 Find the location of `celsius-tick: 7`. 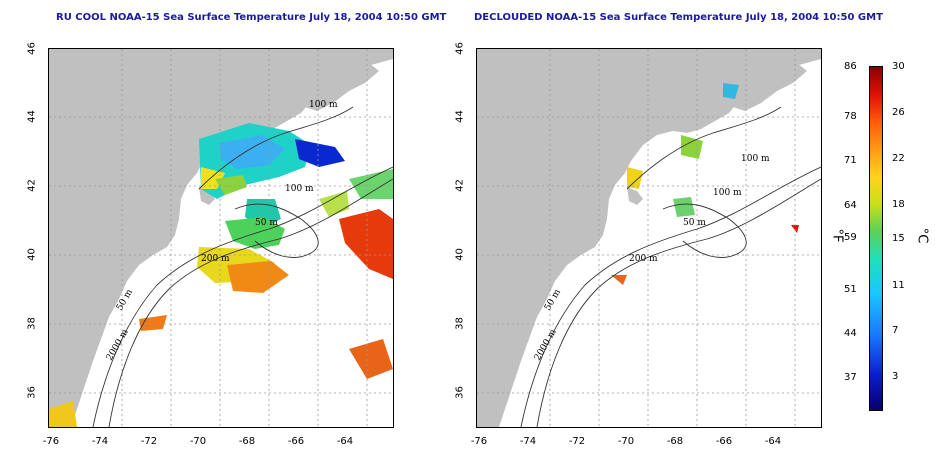

celsius-tick: 7 is located at coordinates (895, 330).